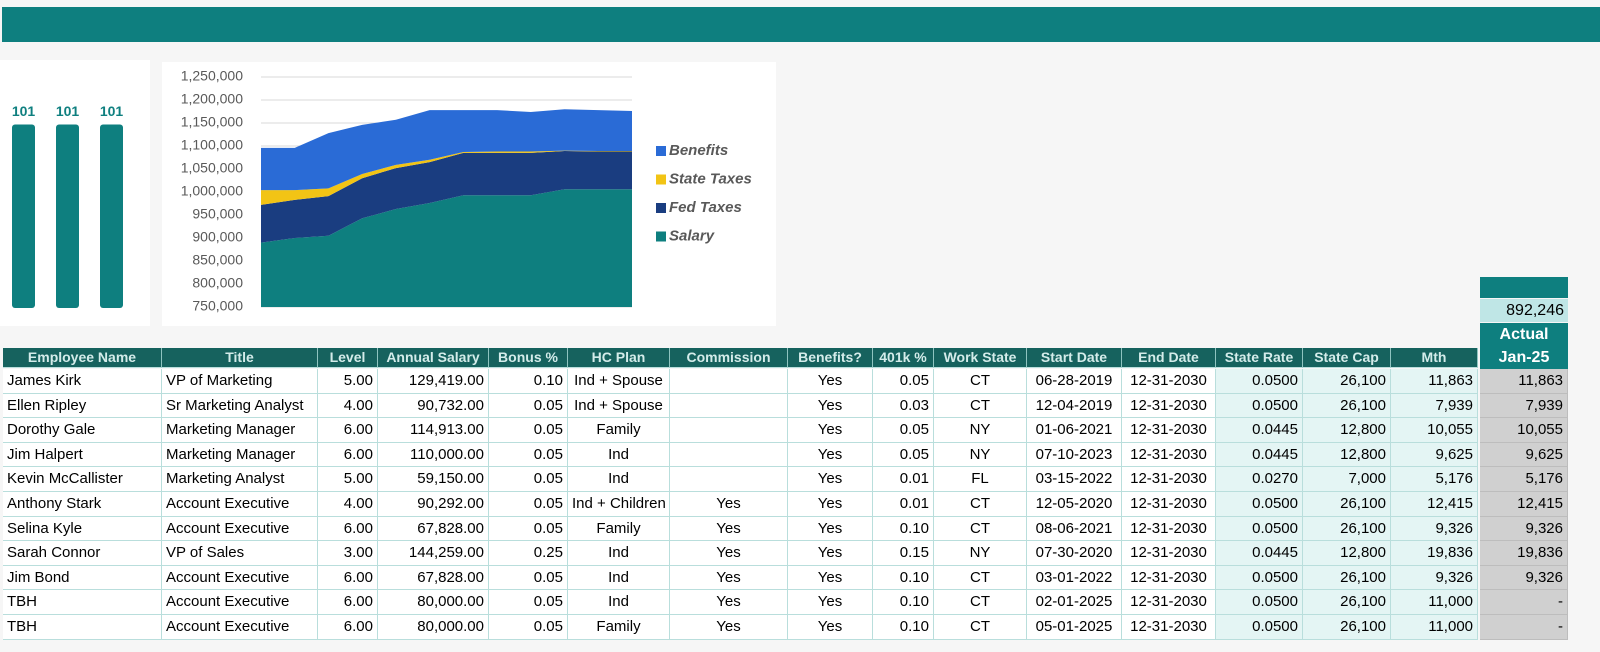 The width and height of the screenshot is (1600, 652). I want to click on column-header: Bonus %, so click(528, 358).